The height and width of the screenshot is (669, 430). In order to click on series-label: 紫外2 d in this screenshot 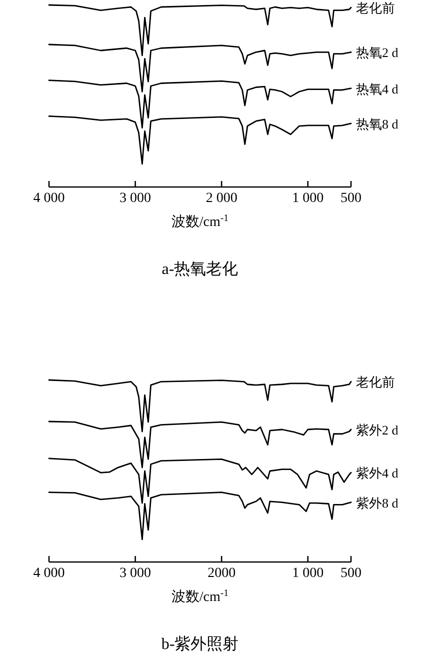, I will do `click(377, 430)`.